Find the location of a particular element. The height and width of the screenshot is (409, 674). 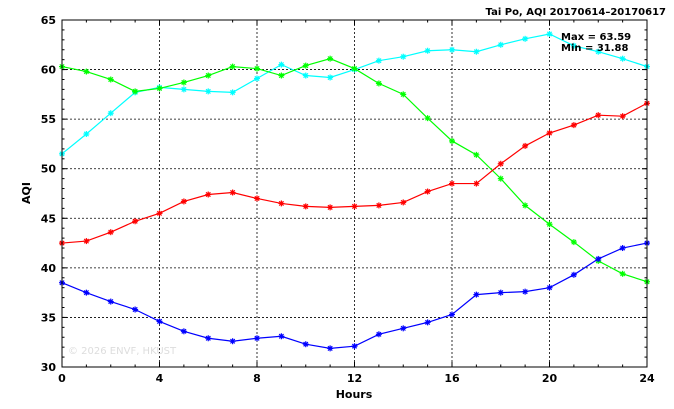

y-tick-label: 40 is located at coordinates (49, 268).